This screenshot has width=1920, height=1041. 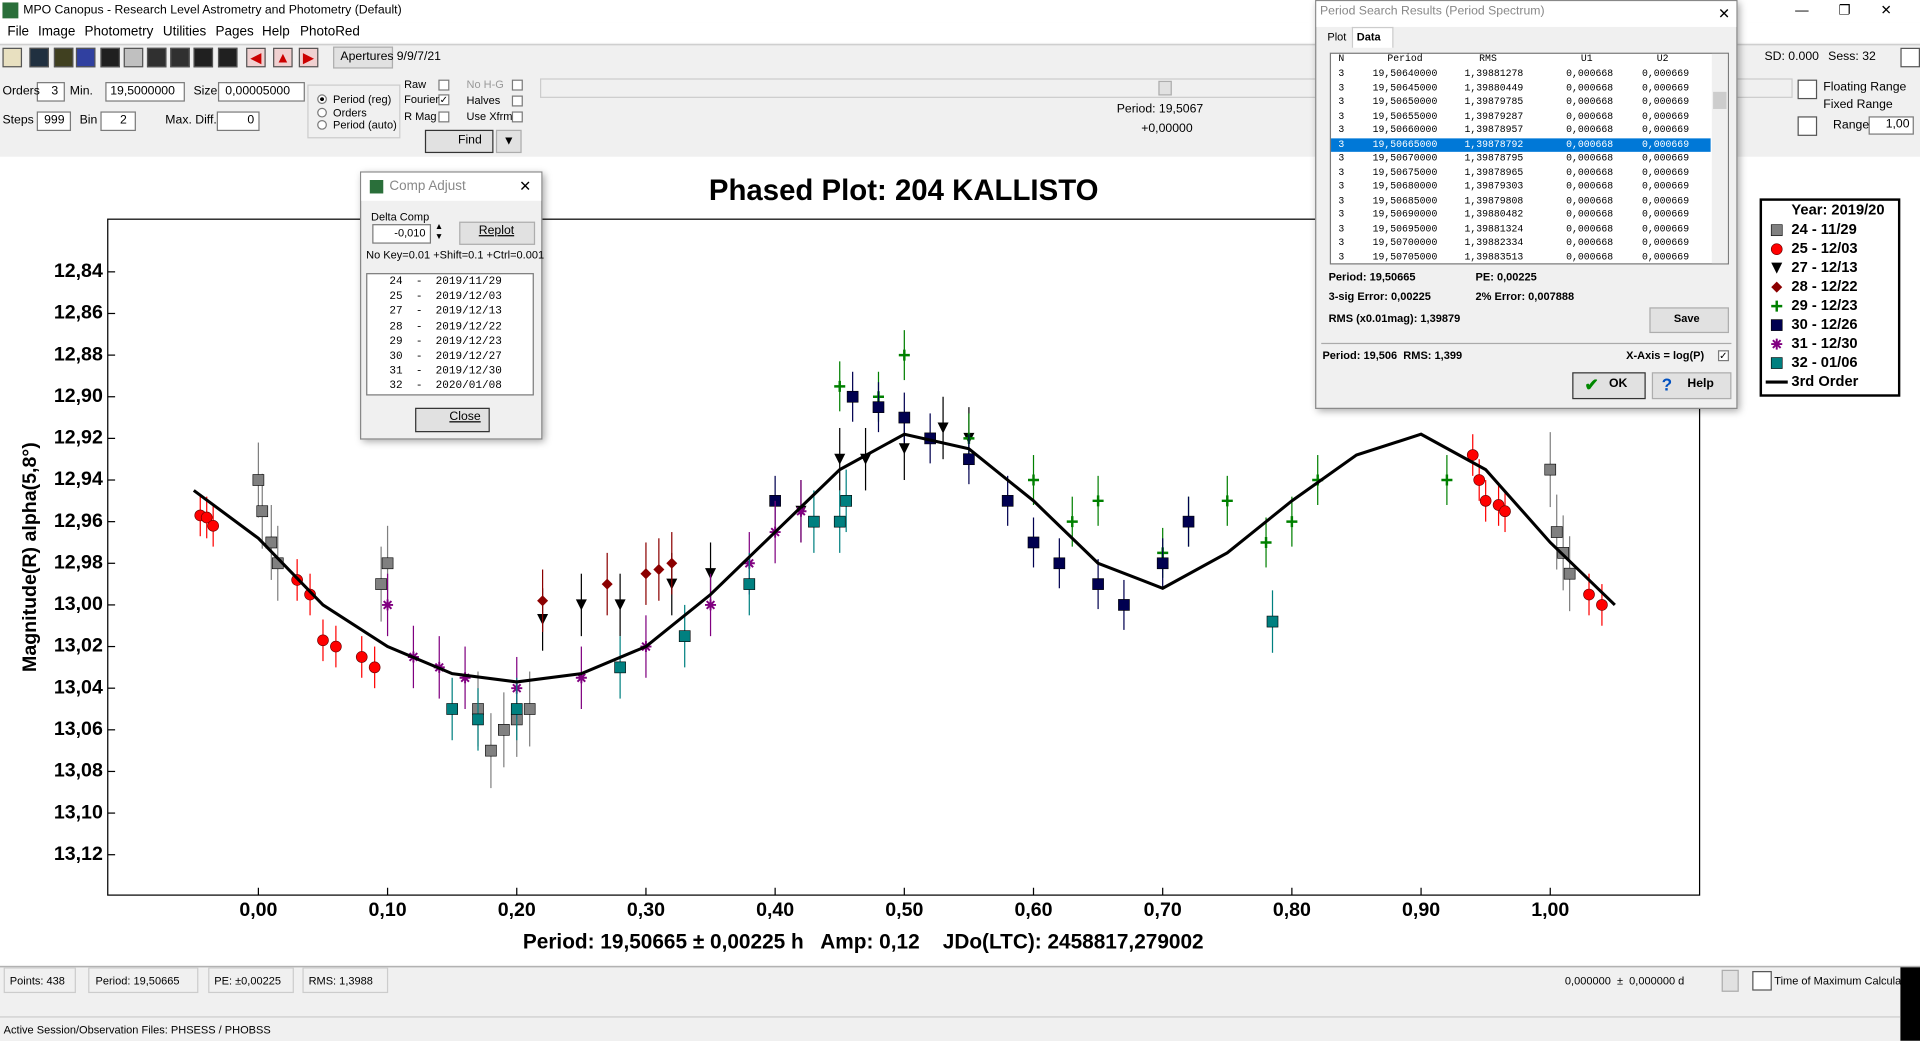 I want to click on steps-input, so click(x=54, y=121).